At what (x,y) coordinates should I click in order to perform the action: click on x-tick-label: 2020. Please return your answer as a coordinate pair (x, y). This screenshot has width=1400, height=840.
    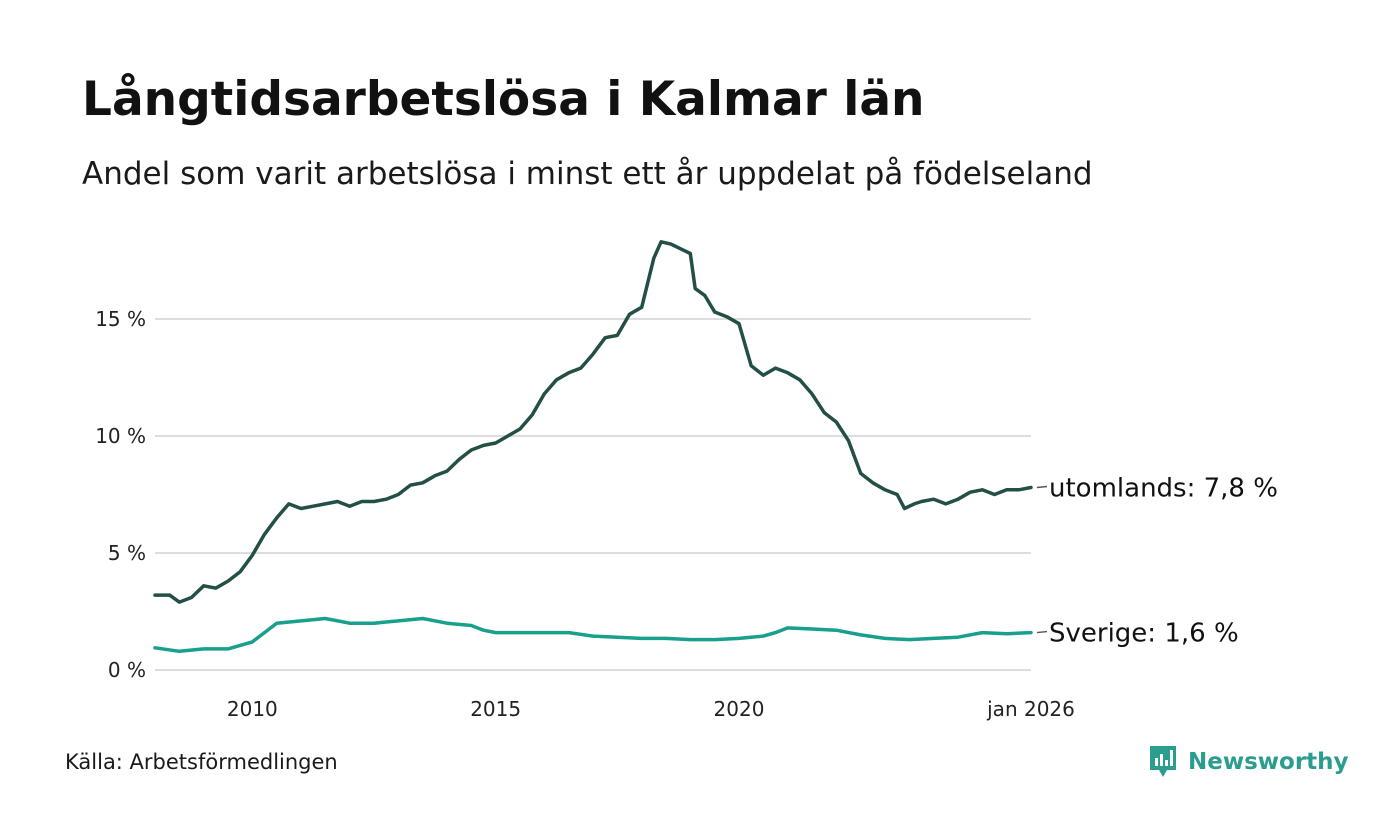
    Looking at the image, I should click on (739, 709).